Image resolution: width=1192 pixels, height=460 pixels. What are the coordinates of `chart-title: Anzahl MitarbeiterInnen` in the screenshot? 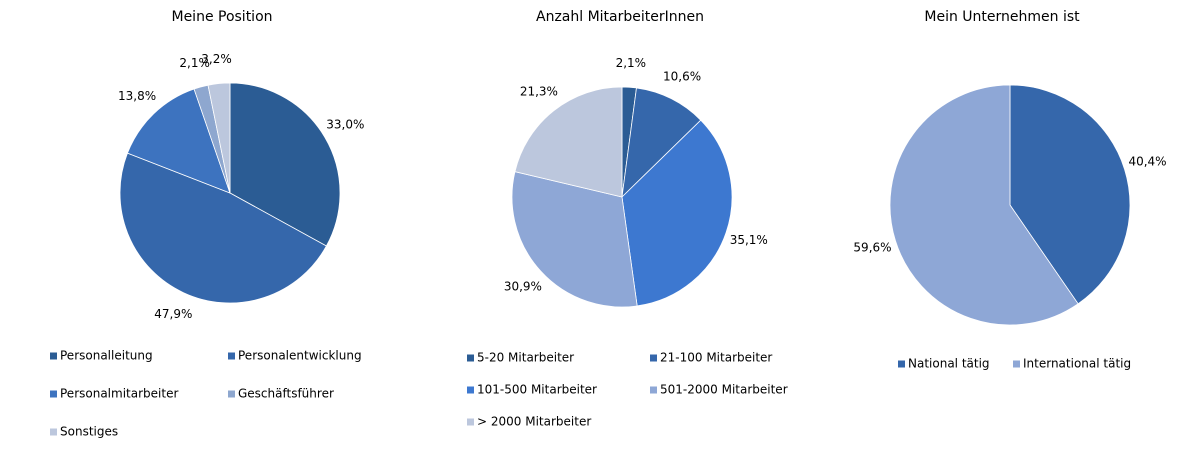 It's located at (620, 17).